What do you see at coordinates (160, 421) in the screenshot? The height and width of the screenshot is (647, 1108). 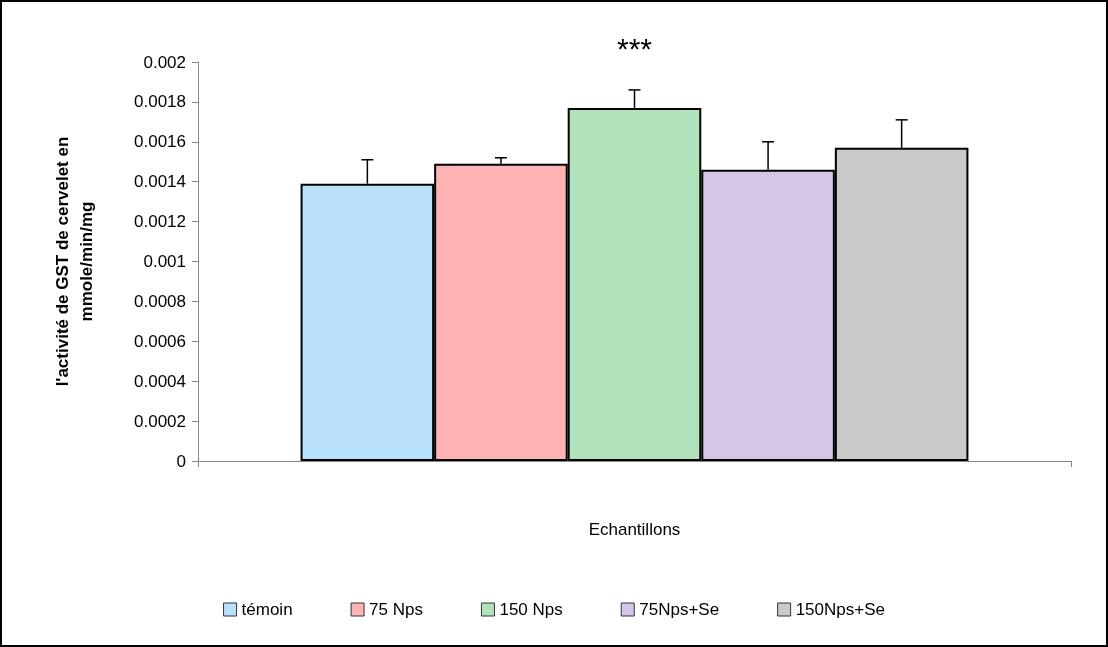 I see `y-tick-label: 0.0002` at bounding box center [160, 421].